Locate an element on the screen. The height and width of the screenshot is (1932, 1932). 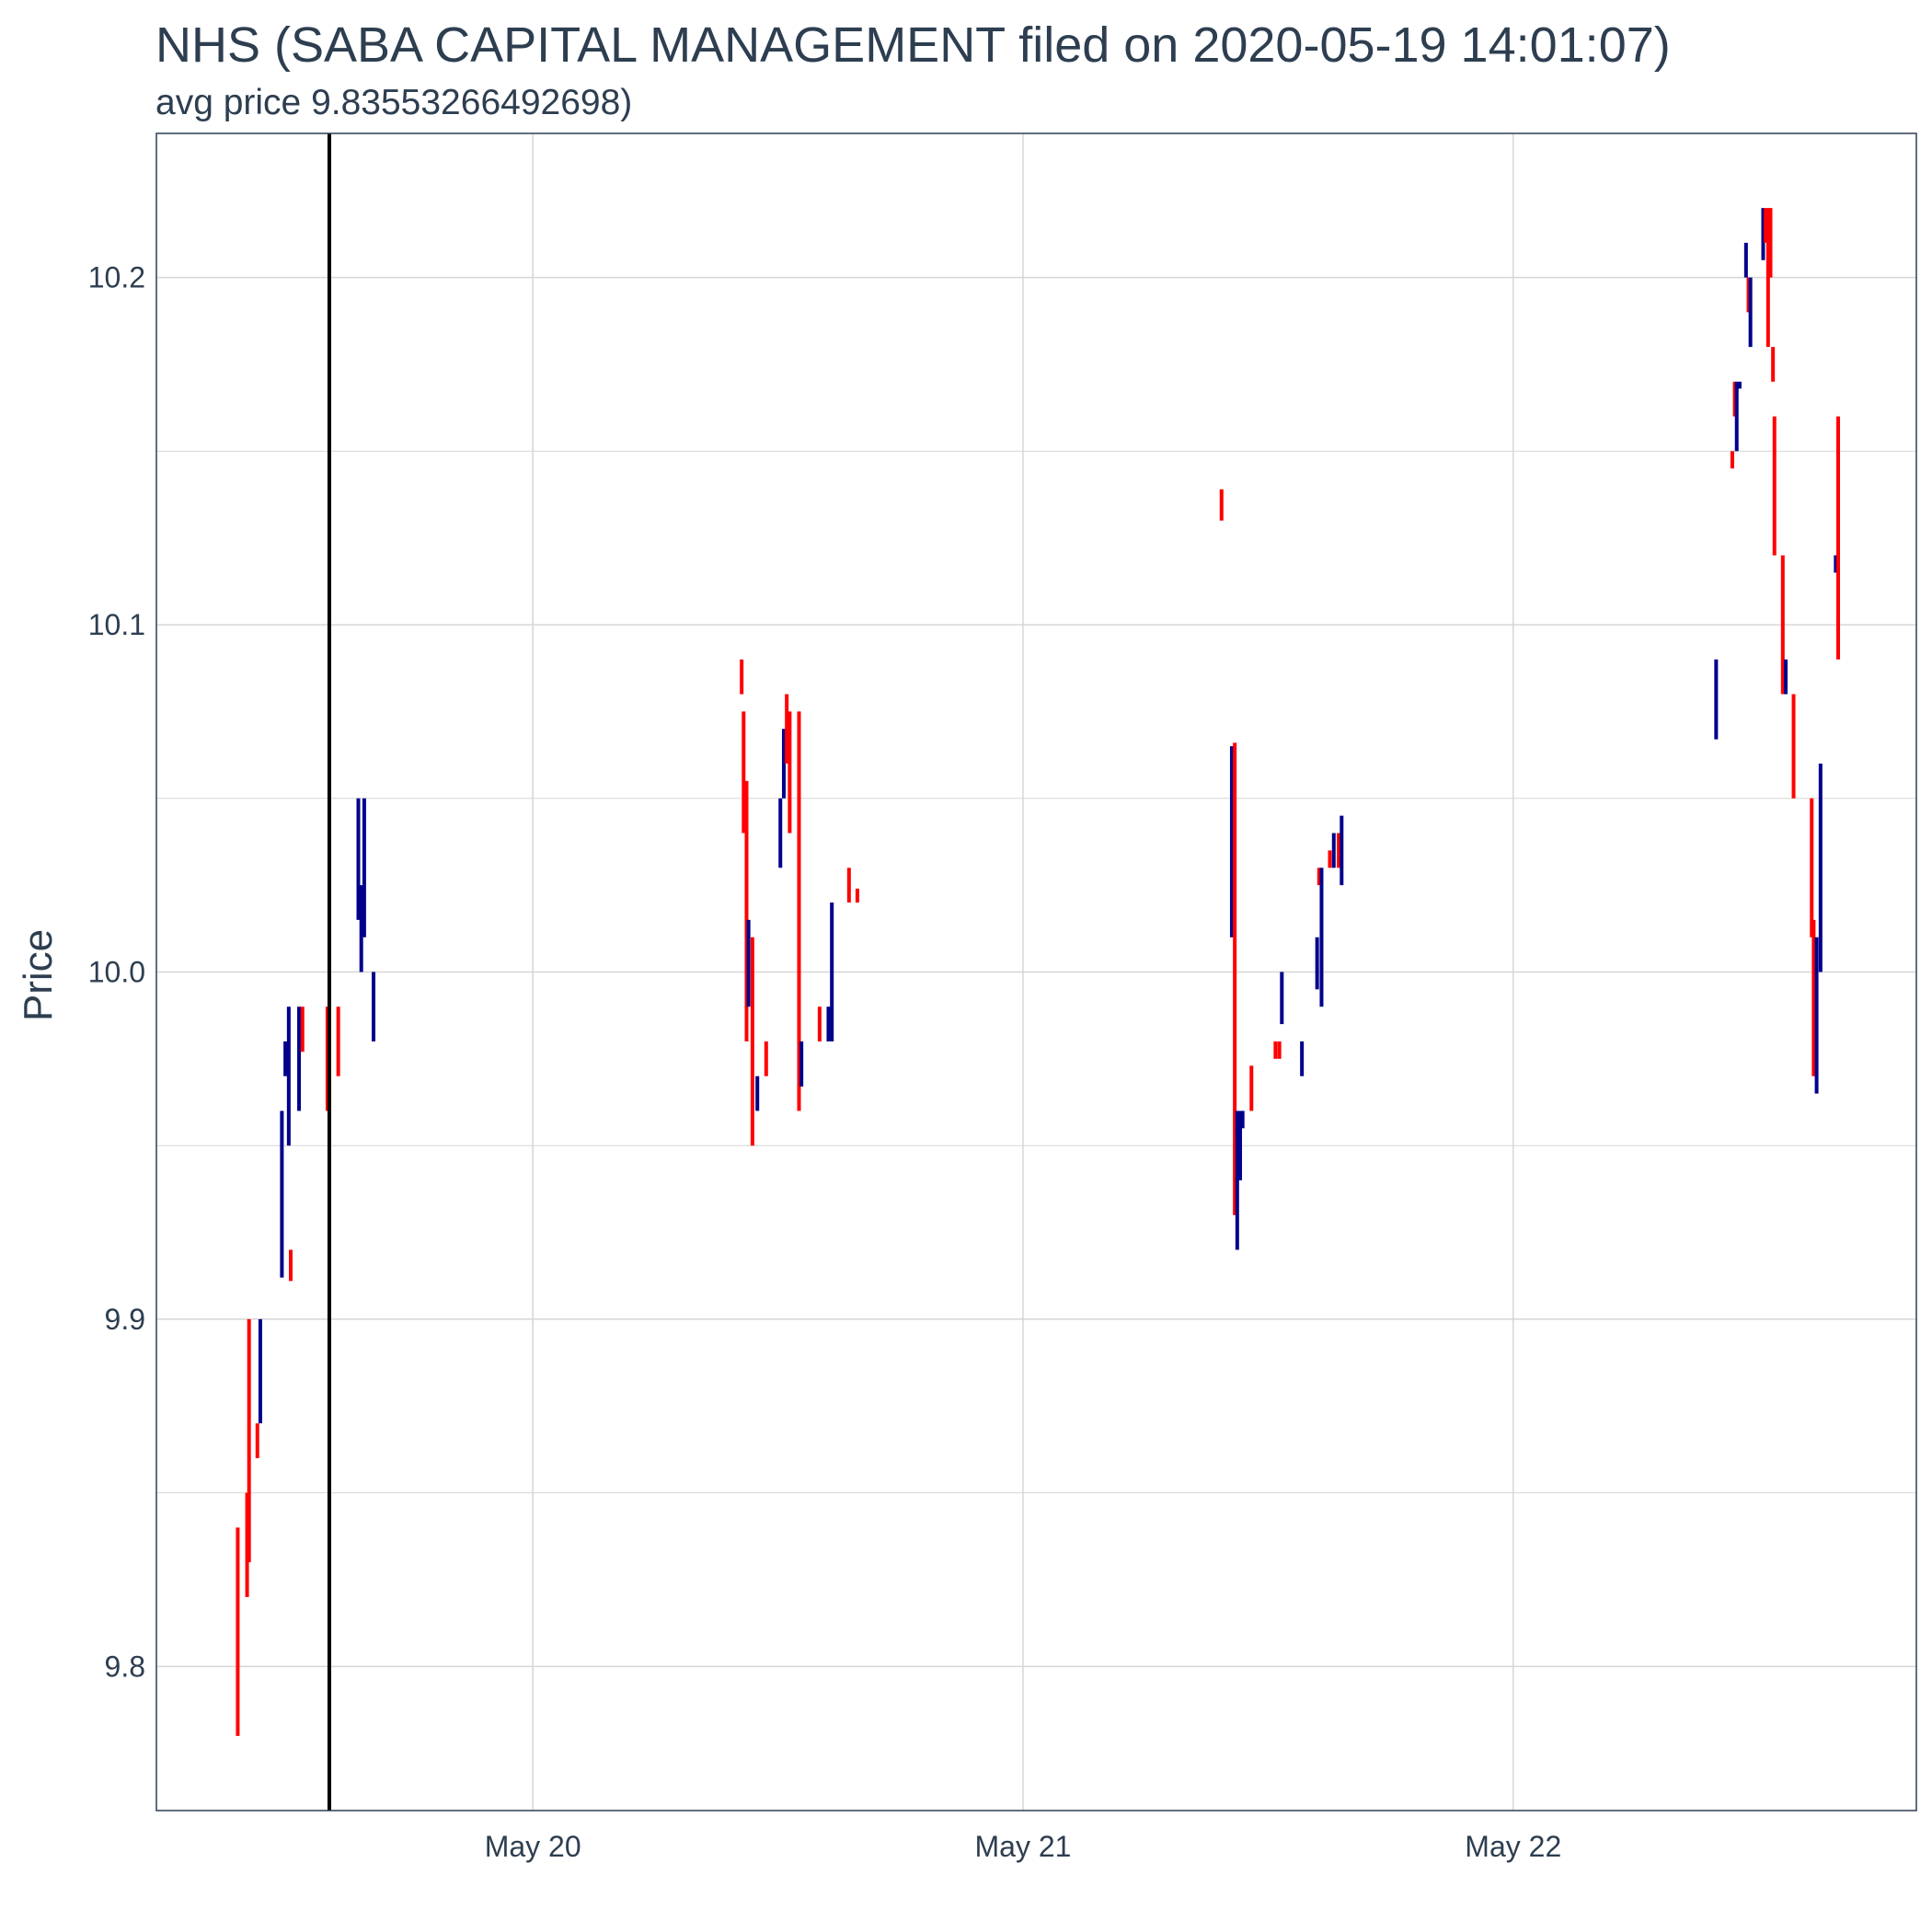
y-tick-label: 9.8 is located at coordinates (125, 1666).